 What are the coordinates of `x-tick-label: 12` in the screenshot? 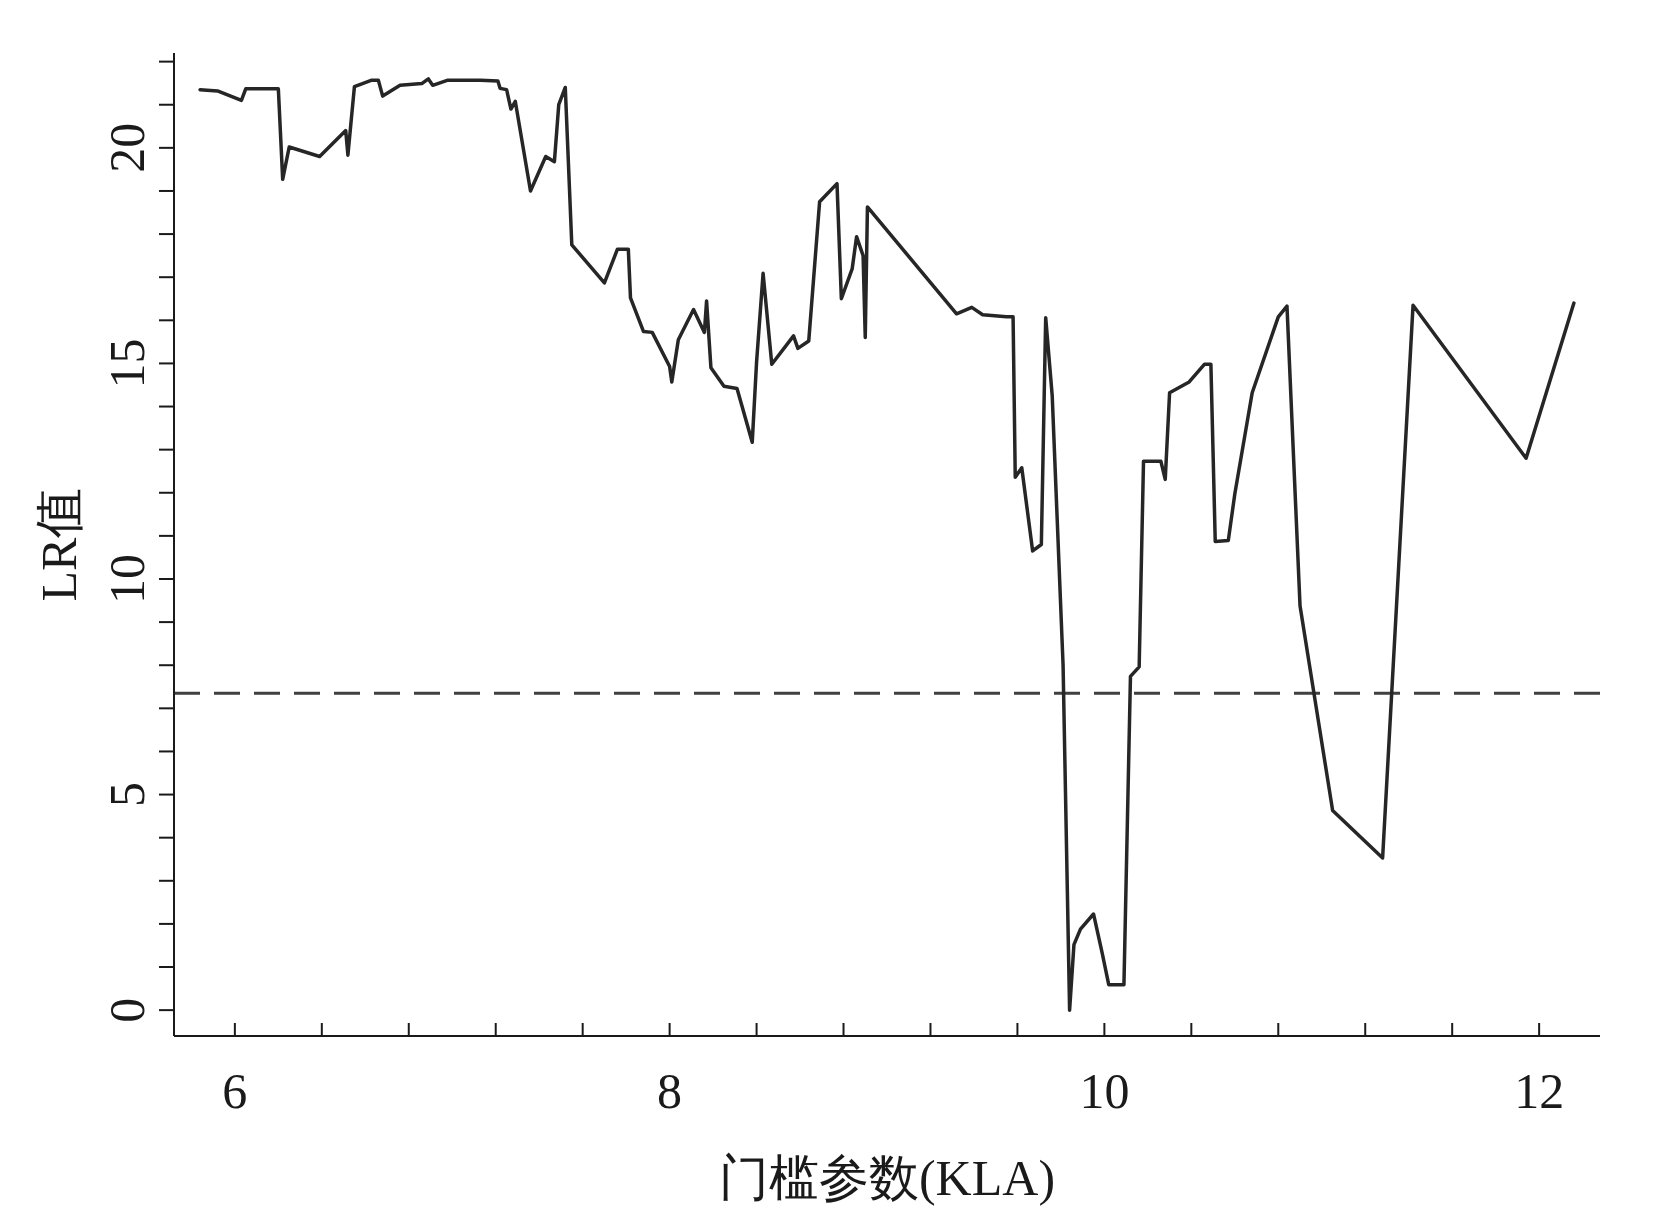 It's located at (1539, 1091).